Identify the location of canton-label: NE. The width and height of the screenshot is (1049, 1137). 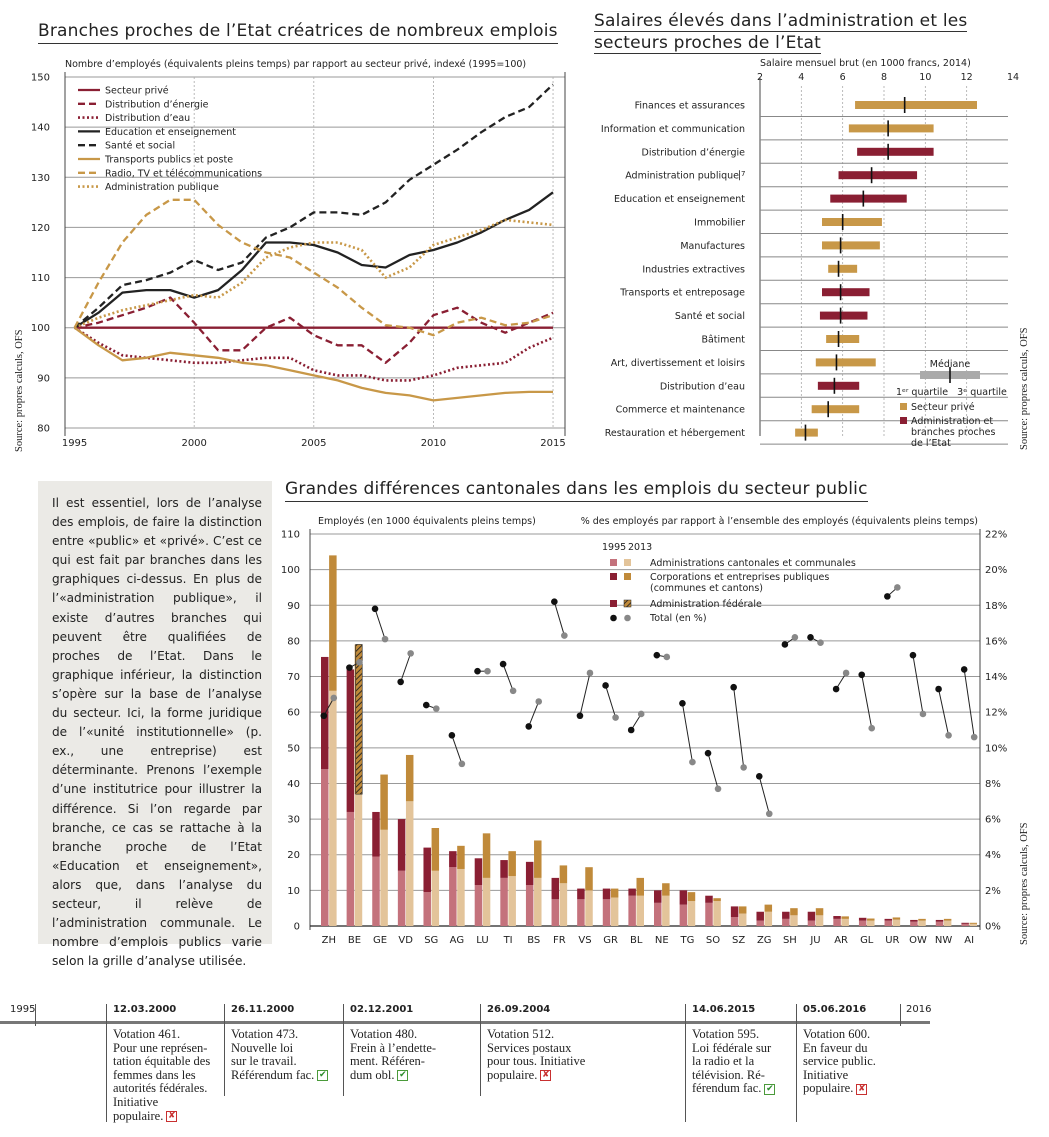
(662, 940).